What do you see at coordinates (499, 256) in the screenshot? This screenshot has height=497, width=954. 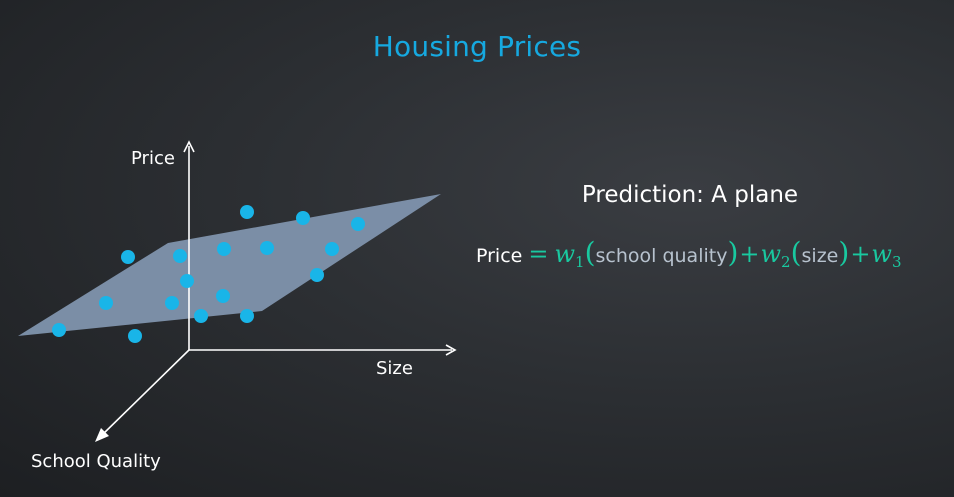 I see `formula-lhs: Price` at bounding box center [499, 256].